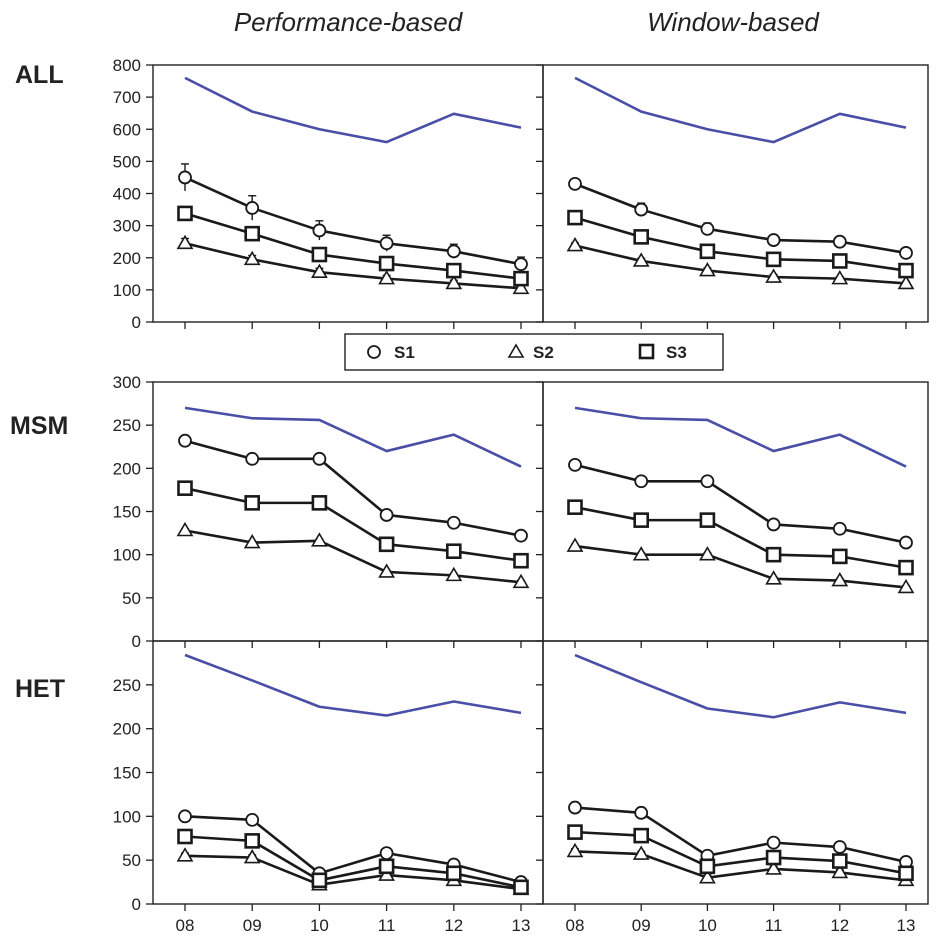 The height and width of the screenshot is (939, 938). What do you see at coordinates (740, 503) in the screenshot?
I see `panel-msm-window-based-series-s1-line` at bounding box center [740, 503].